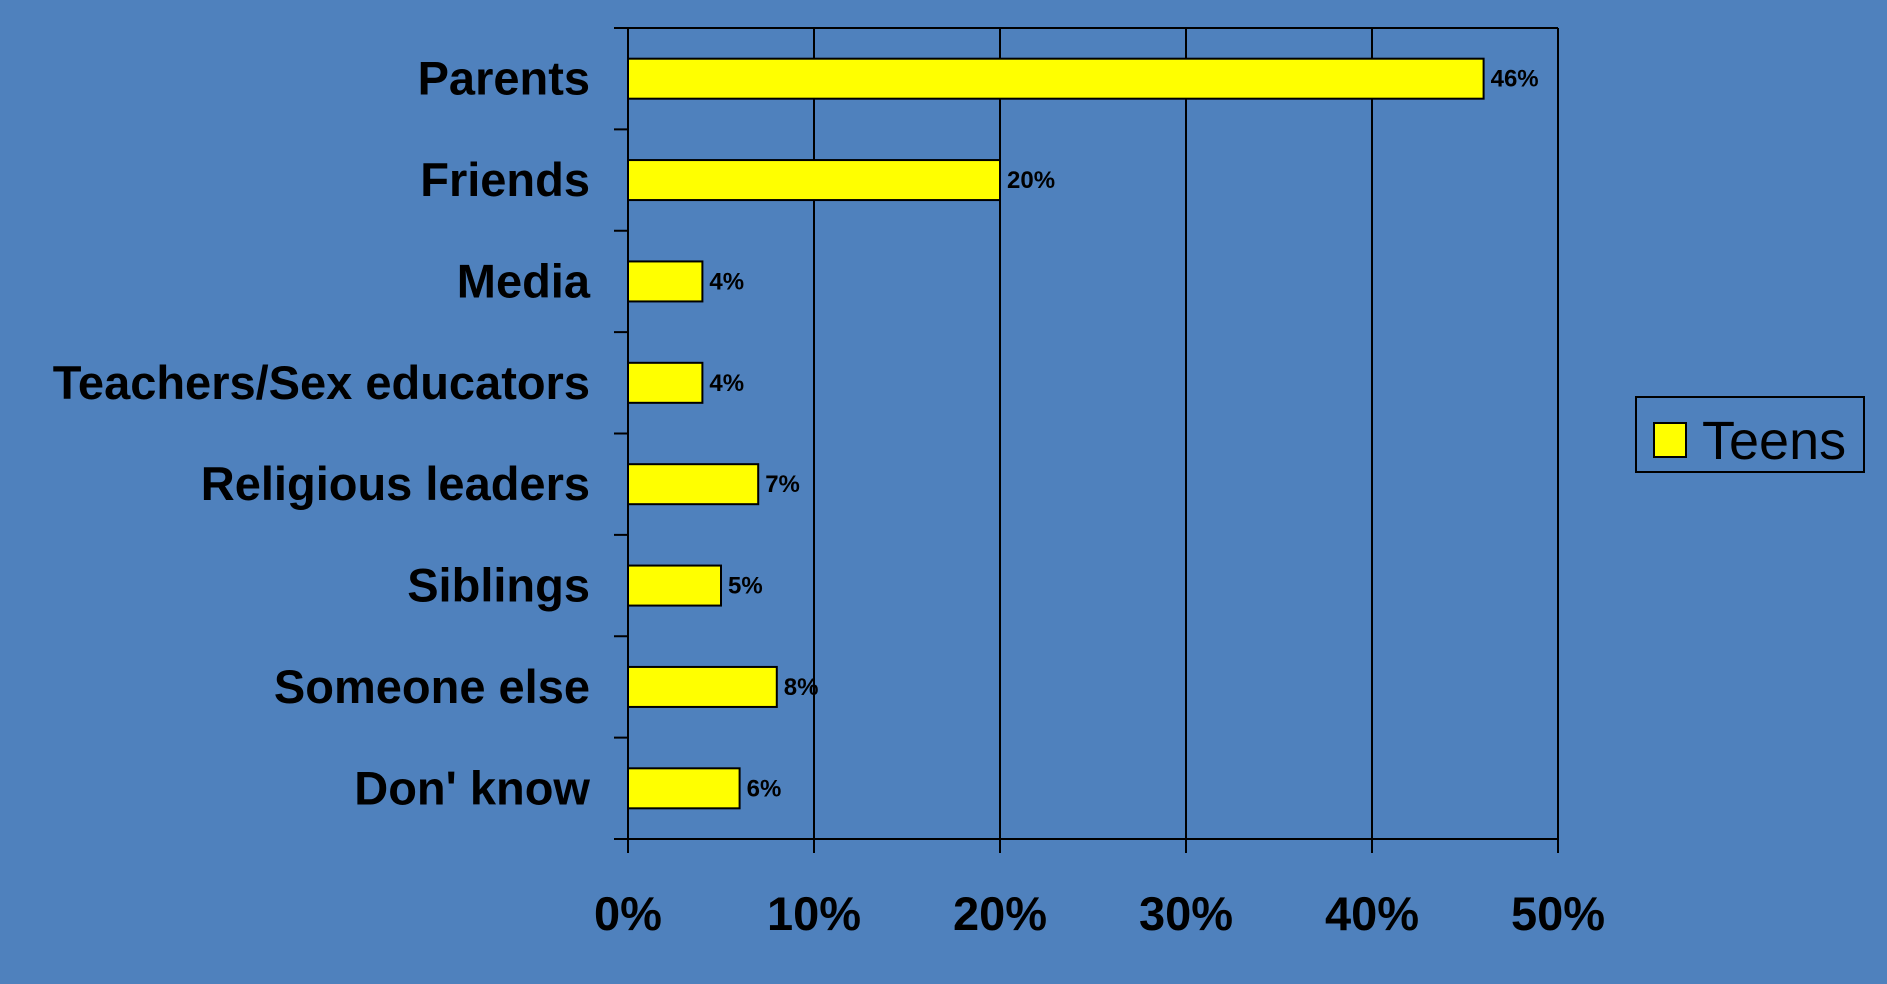 This screenshot has height=984, width=1887. What do you see at coordinates (1000, 913) in the screenshot?
I see `x-tick-label: 20%` at bounding box center [1000, 913].